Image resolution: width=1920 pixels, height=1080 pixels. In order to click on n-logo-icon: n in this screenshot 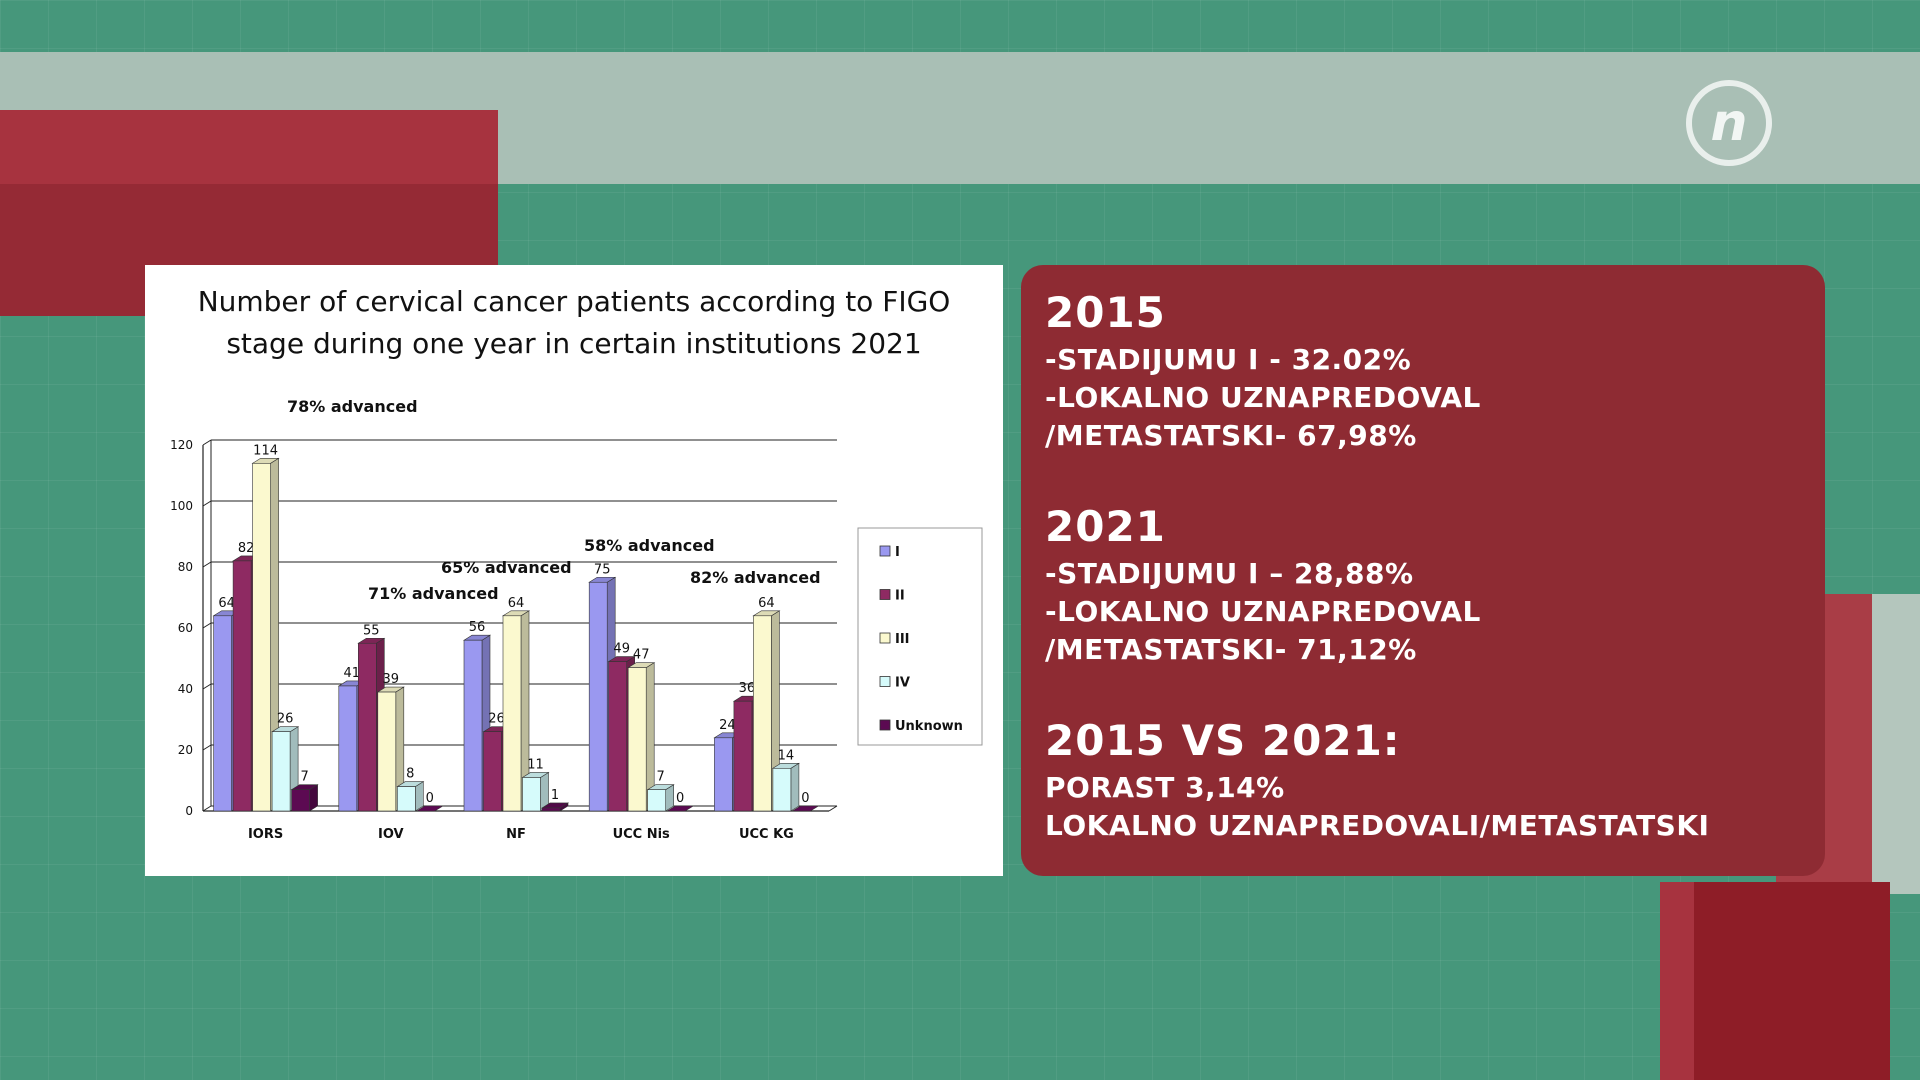, I will do `click(1729, 123)`.